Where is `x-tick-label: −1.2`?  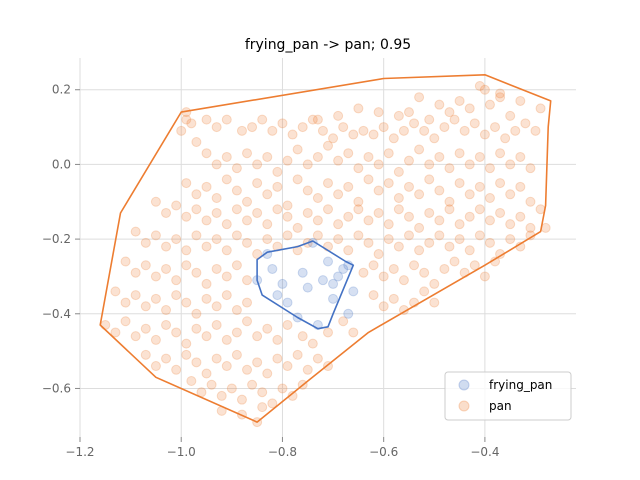 x-tick-label: −1.2 is located at coordinates (79, 452).